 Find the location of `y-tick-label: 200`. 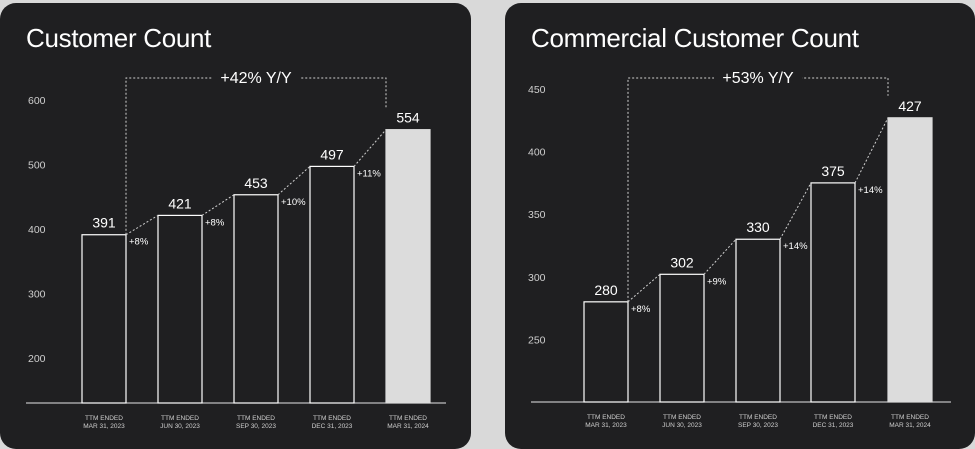

y-tick-label: 200 is located at coordinates (37, 359).